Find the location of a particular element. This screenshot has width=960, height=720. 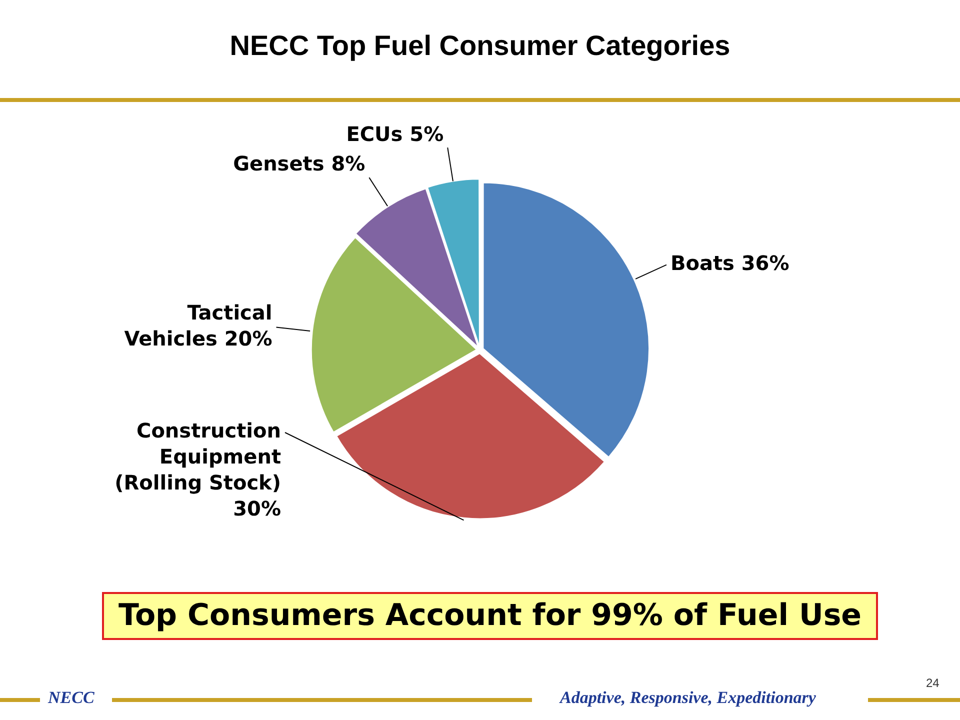

text: 24 is located at coordinates (933, 683).